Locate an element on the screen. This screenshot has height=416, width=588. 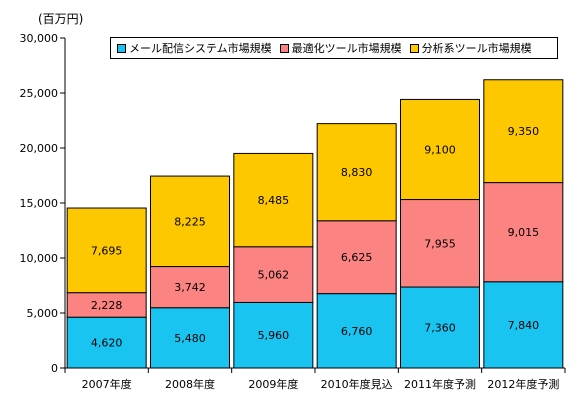
data-label-mail: 6,760 is located at coordinates (357, 331).